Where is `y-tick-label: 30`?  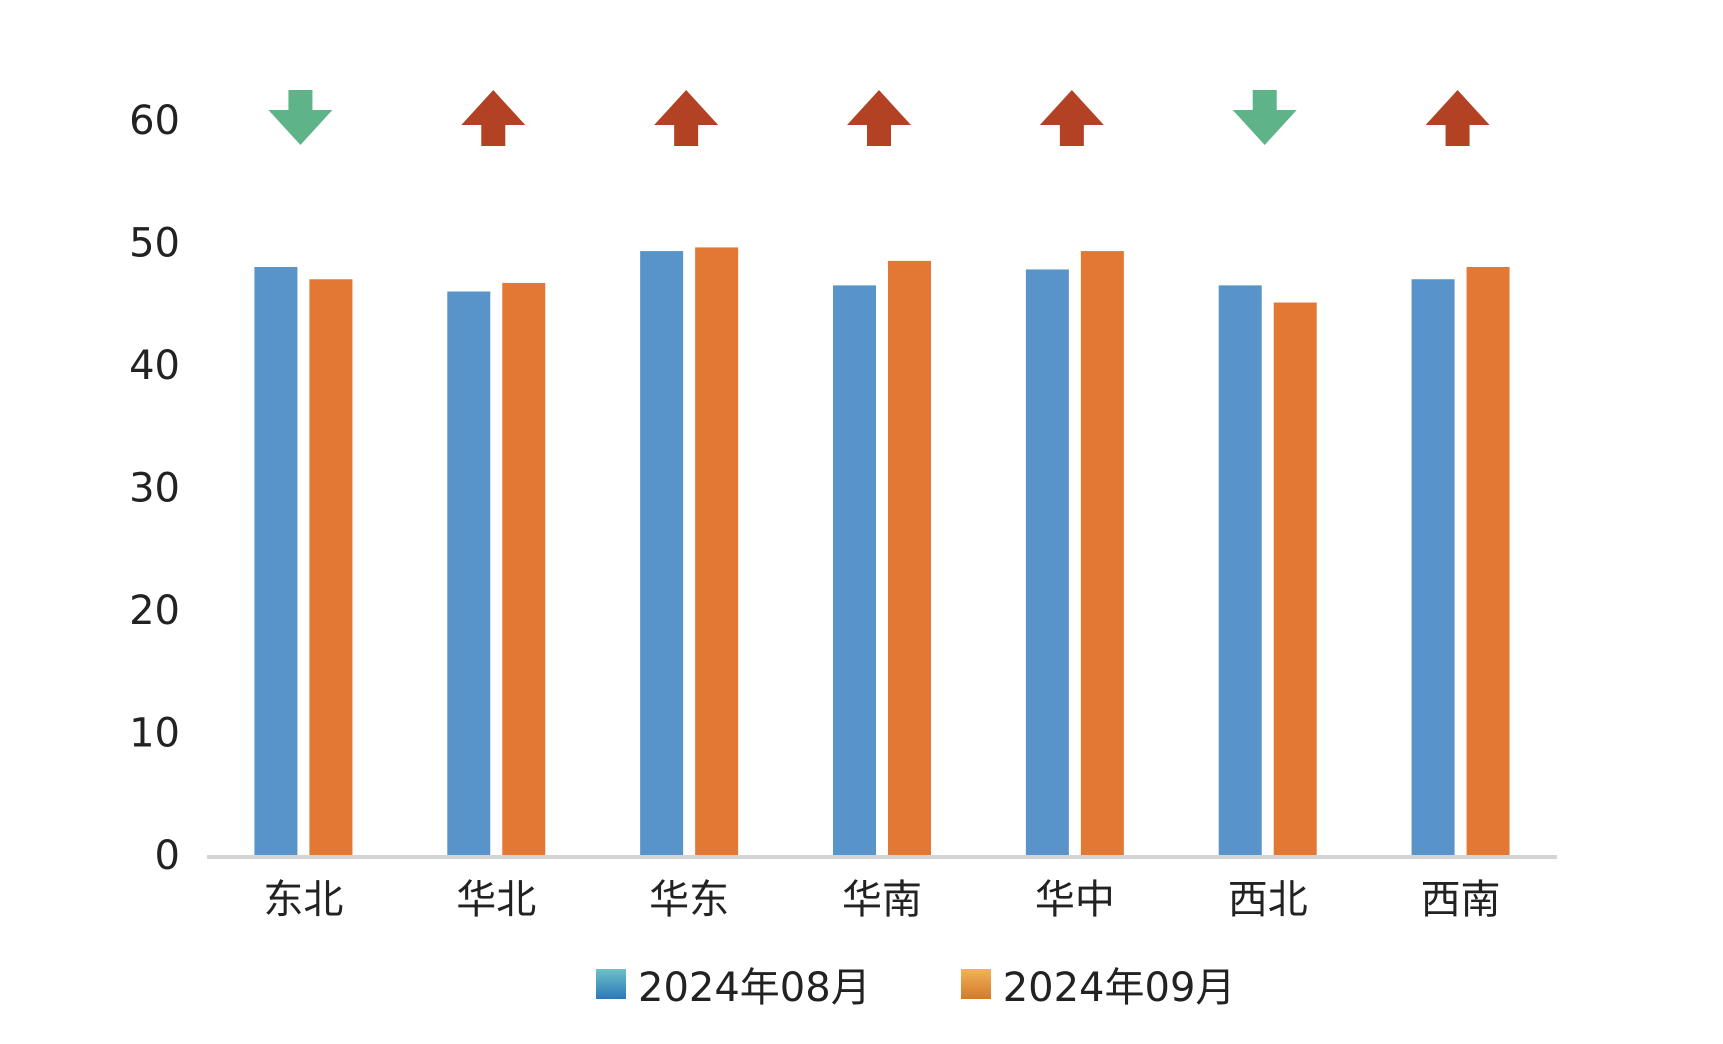 y-tick-label: 30 is located at coordinates (154, 489).